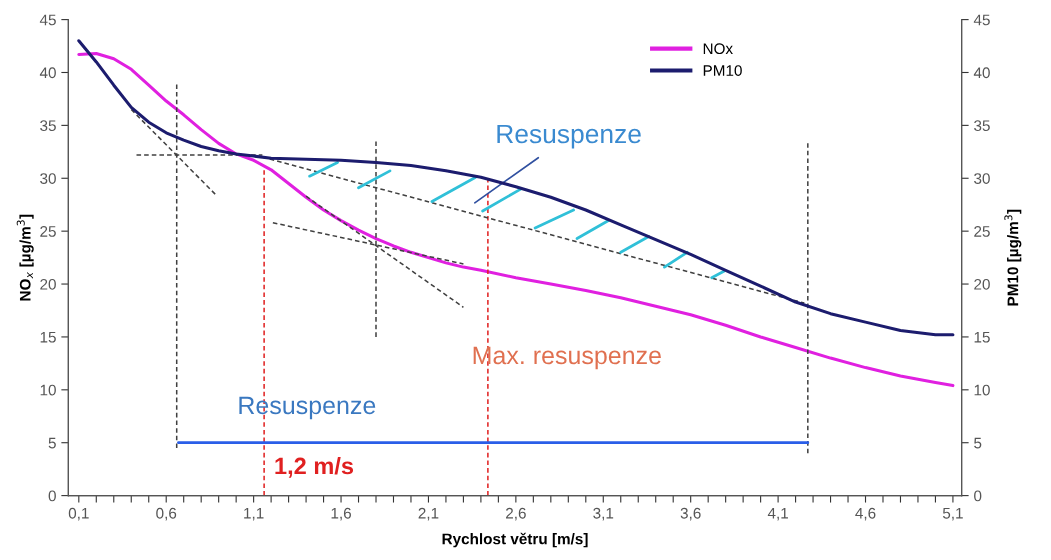  Describe the element at coordinates (341, 514) in the screenshot. I see `x-tick-label: 1,6` at that location.